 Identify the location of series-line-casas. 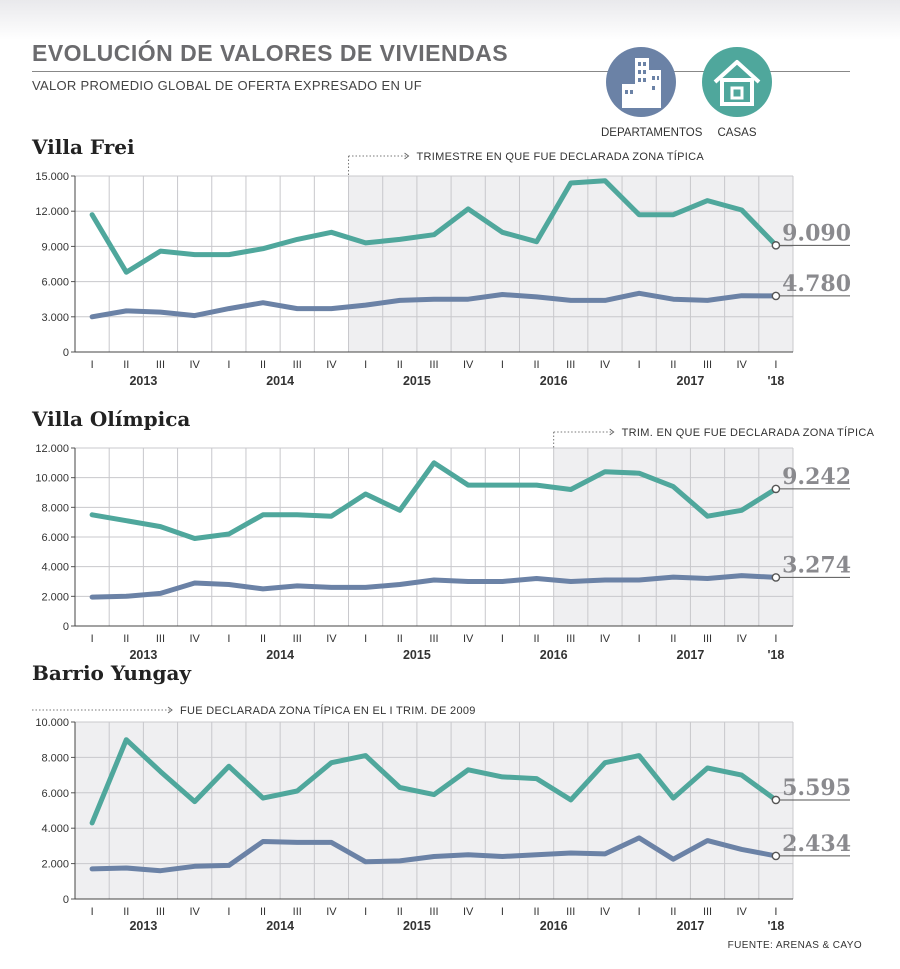
(434, 781).